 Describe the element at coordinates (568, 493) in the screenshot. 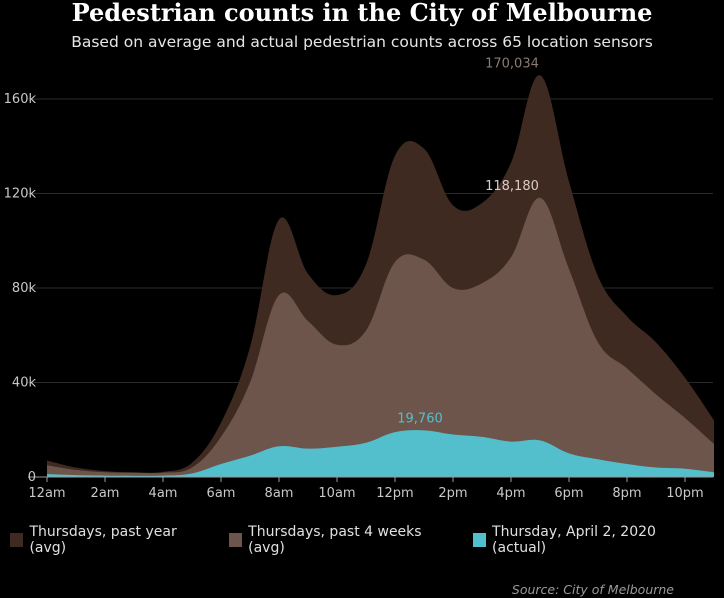

I see `x-tick-label-9: 6pm` at that location.